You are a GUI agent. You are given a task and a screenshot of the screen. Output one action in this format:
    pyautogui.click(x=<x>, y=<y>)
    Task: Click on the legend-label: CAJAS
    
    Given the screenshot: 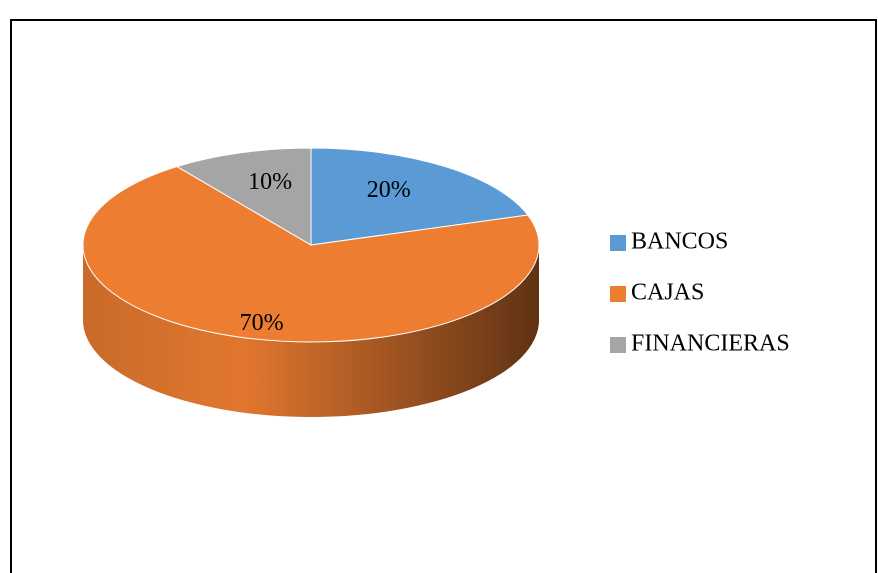 What is the action you would take?
    pyautogui.click(x=667, y=293)
    